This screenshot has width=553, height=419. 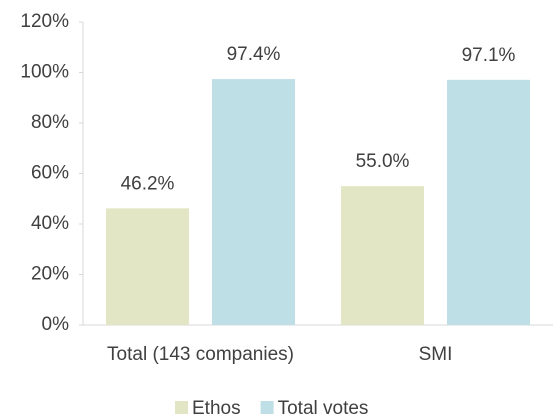 I want to click on y-tick-label: 80%, so click(x=50, y=122).